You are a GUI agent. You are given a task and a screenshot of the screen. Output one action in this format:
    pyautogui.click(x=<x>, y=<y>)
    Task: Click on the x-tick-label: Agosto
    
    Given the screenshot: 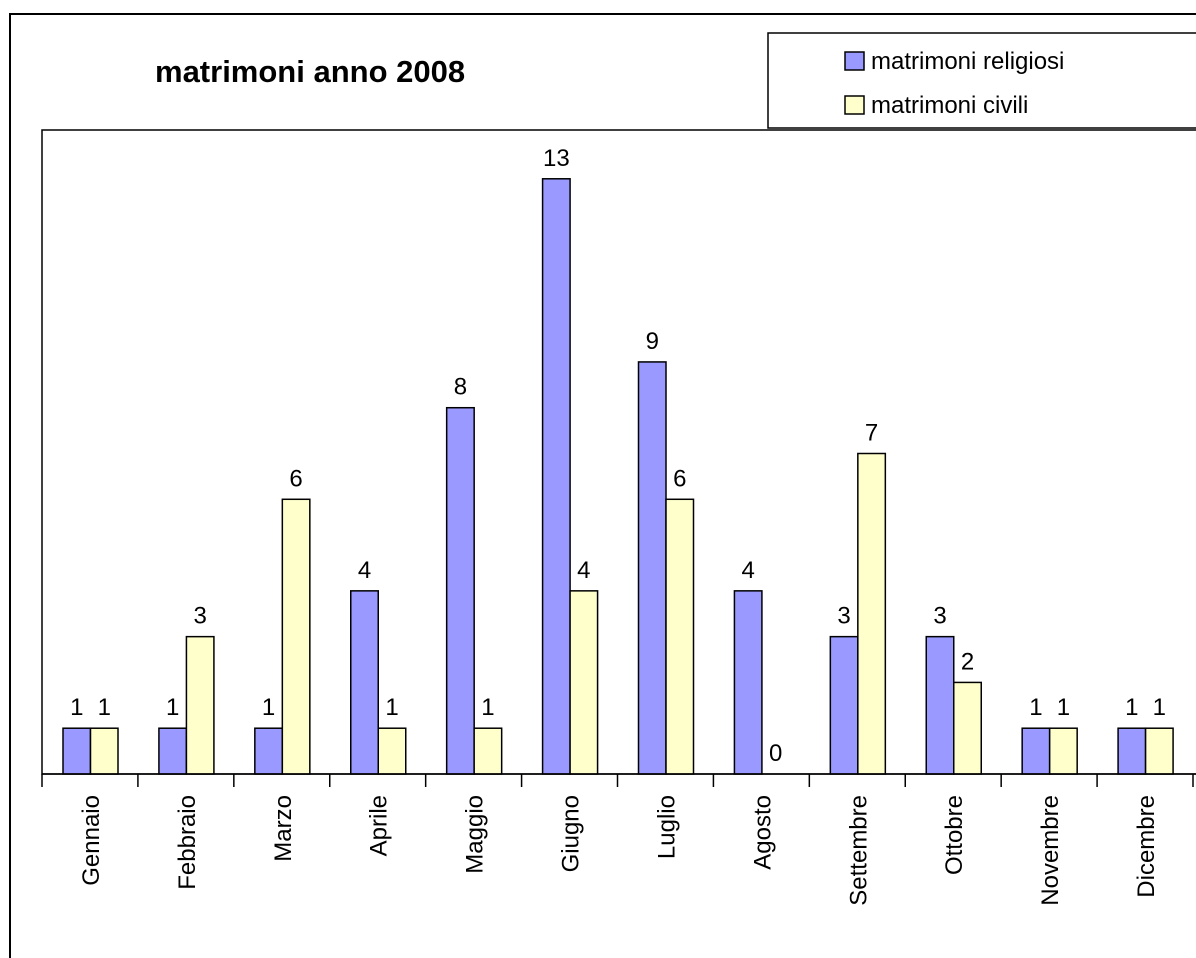 What is the action you would take?
    pyautogui.click(x=762, y=832)
    